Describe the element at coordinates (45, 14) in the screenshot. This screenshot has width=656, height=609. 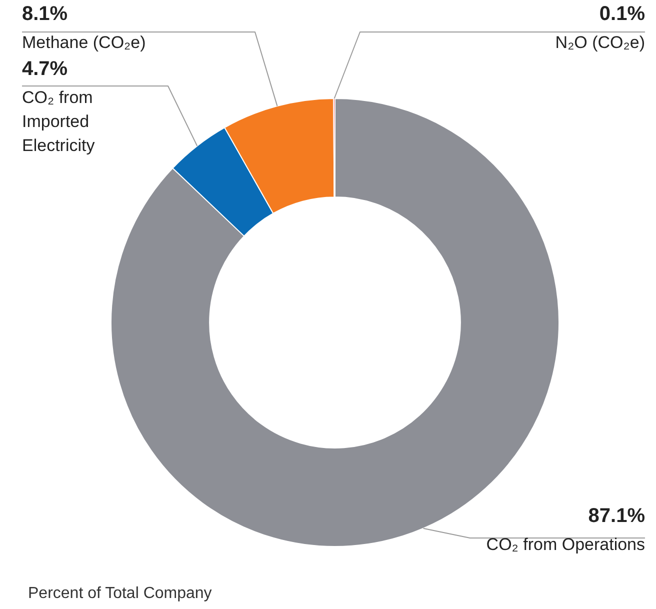
I see `data-label: 8.1%` at that location.